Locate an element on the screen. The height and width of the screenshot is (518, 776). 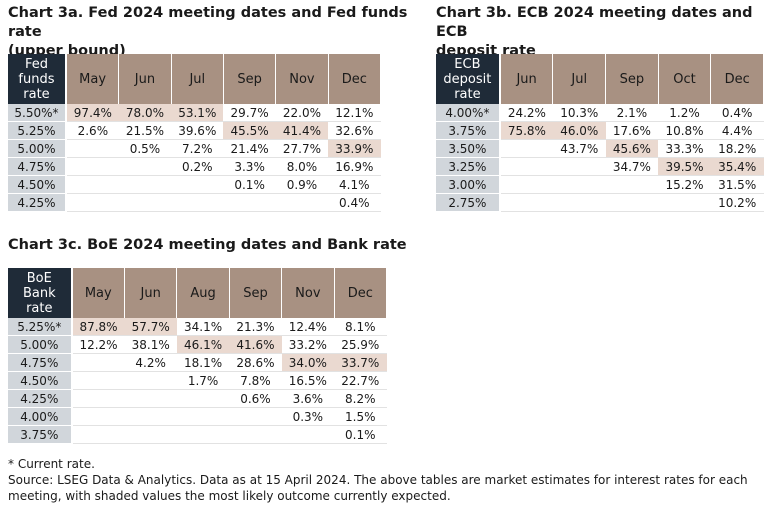
table-row: 3.75% 75.8% 46.0% 17.6% 10.8% 4.4% is located at coordinates (600, 130).